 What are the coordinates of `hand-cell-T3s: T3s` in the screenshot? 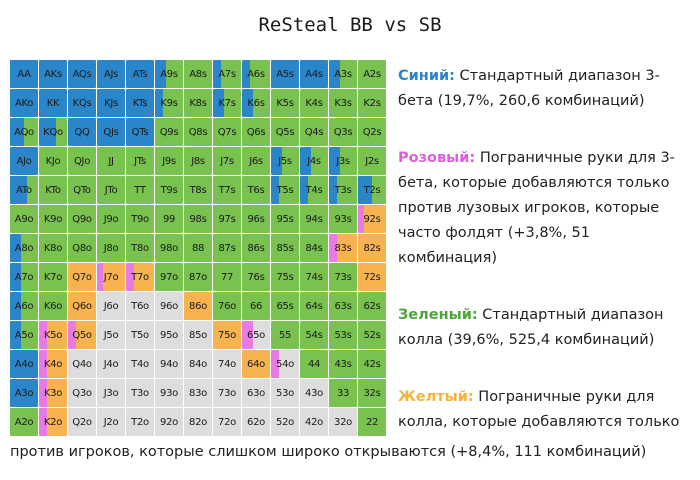 It's located at (343, 190).